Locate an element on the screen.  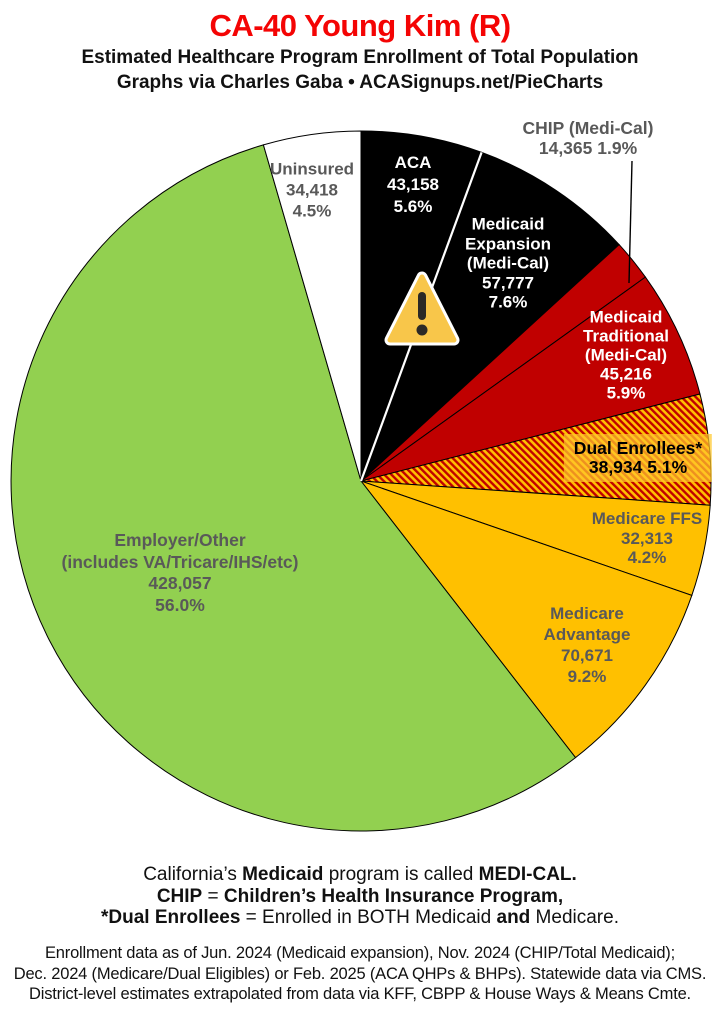
label-line: 56.0% is located at coordinates (180, 604).